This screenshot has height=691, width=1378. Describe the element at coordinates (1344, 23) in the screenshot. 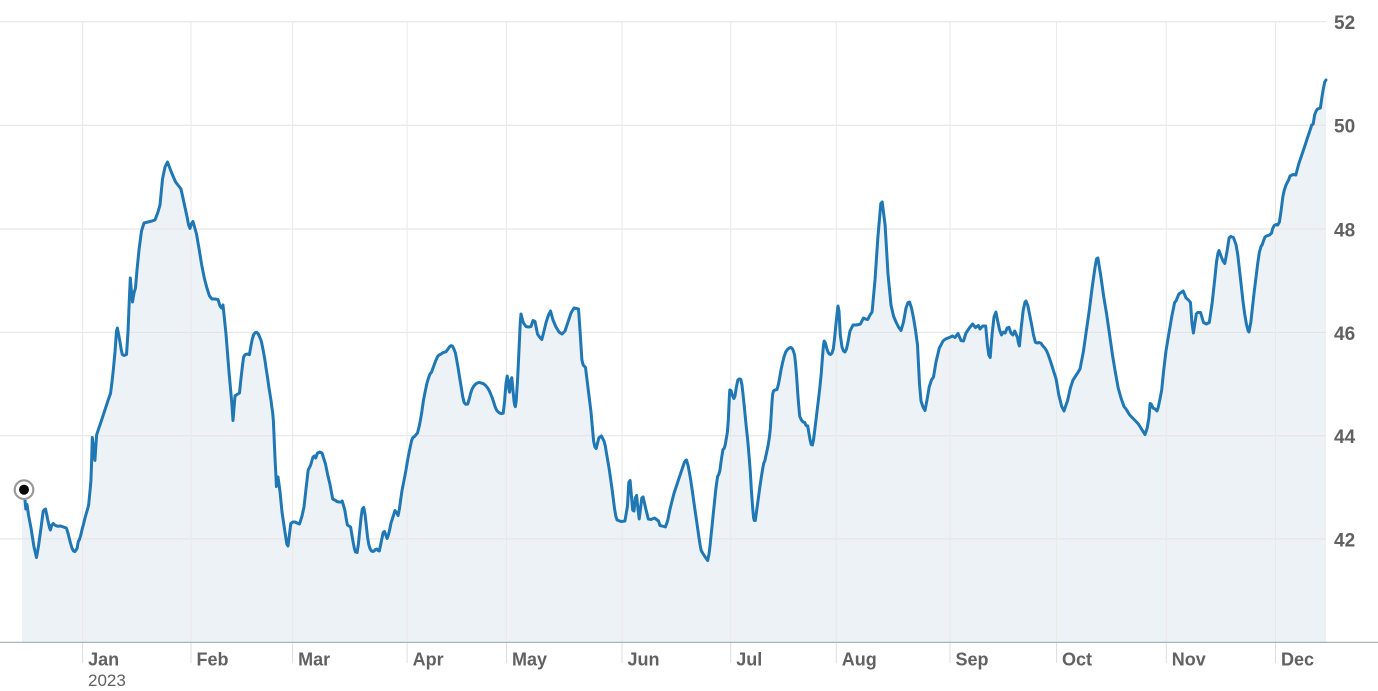

I see `svg-text: 52` at that location.